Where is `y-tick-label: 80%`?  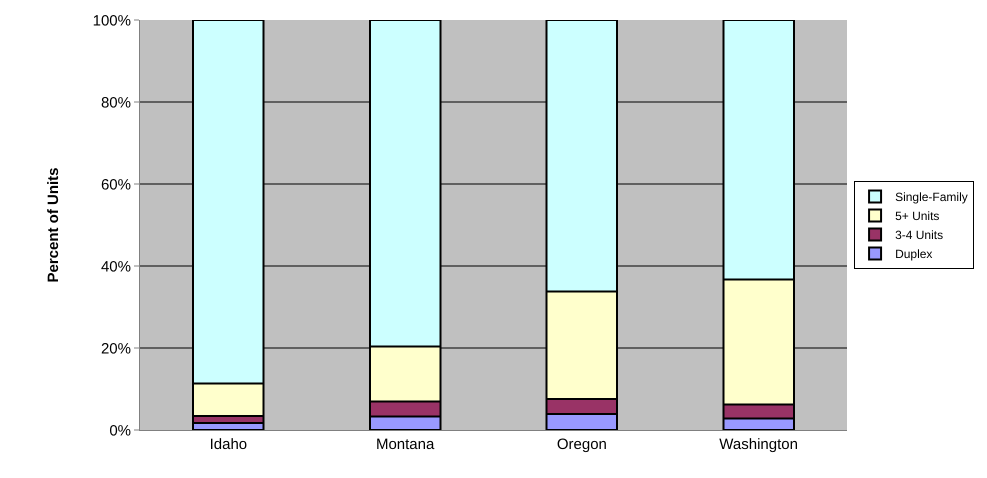 y-tick-label: 80% is located at coordinates (115, 103).